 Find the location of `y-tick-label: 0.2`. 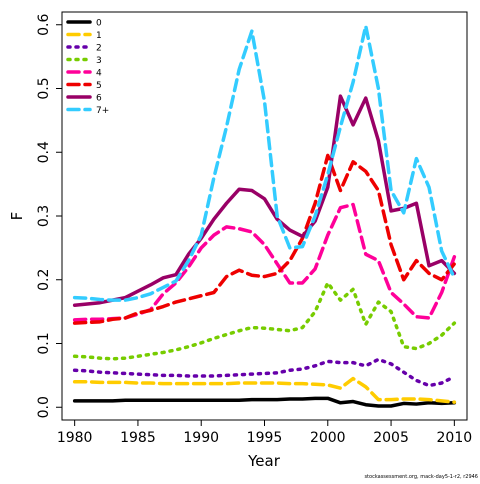

y-tick-label: 0.2 is located at coordinates (44, 280).